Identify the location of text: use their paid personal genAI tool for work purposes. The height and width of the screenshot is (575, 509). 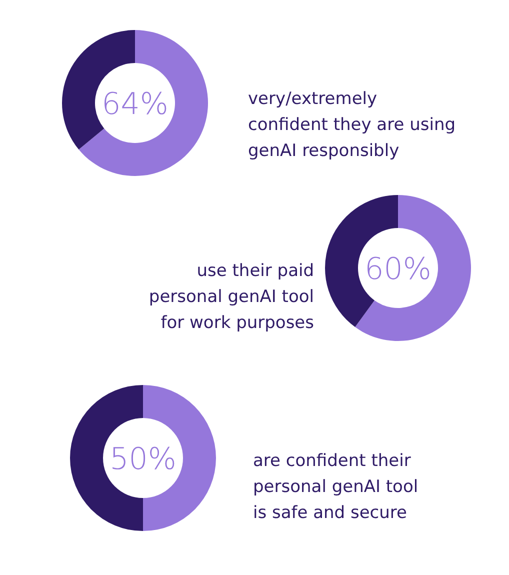
(231, 297).